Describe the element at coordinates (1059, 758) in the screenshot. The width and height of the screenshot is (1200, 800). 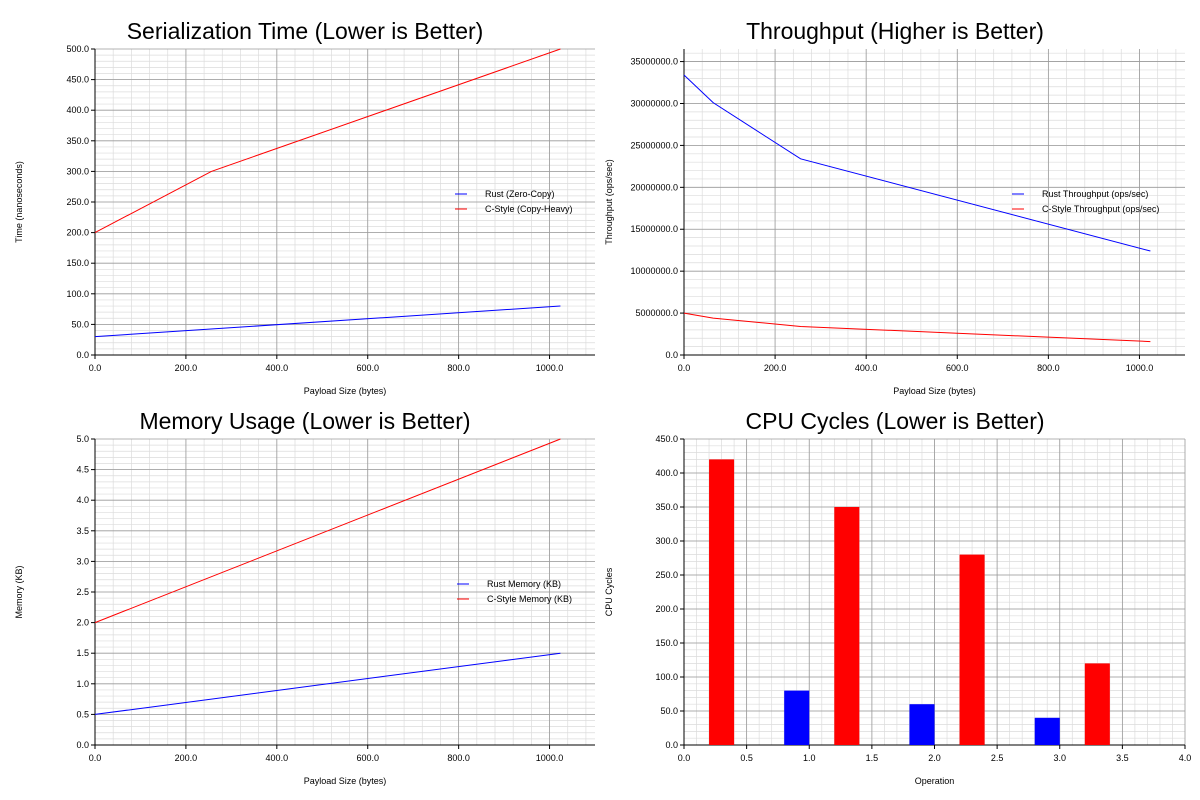
I see `x-tick-label: 3.0` at that location.